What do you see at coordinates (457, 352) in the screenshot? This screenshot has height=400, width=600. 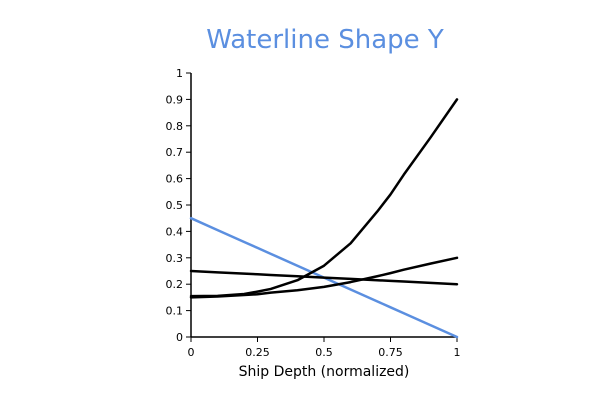 I see `x-tick-label: 1` at bounding box center [457, 352].